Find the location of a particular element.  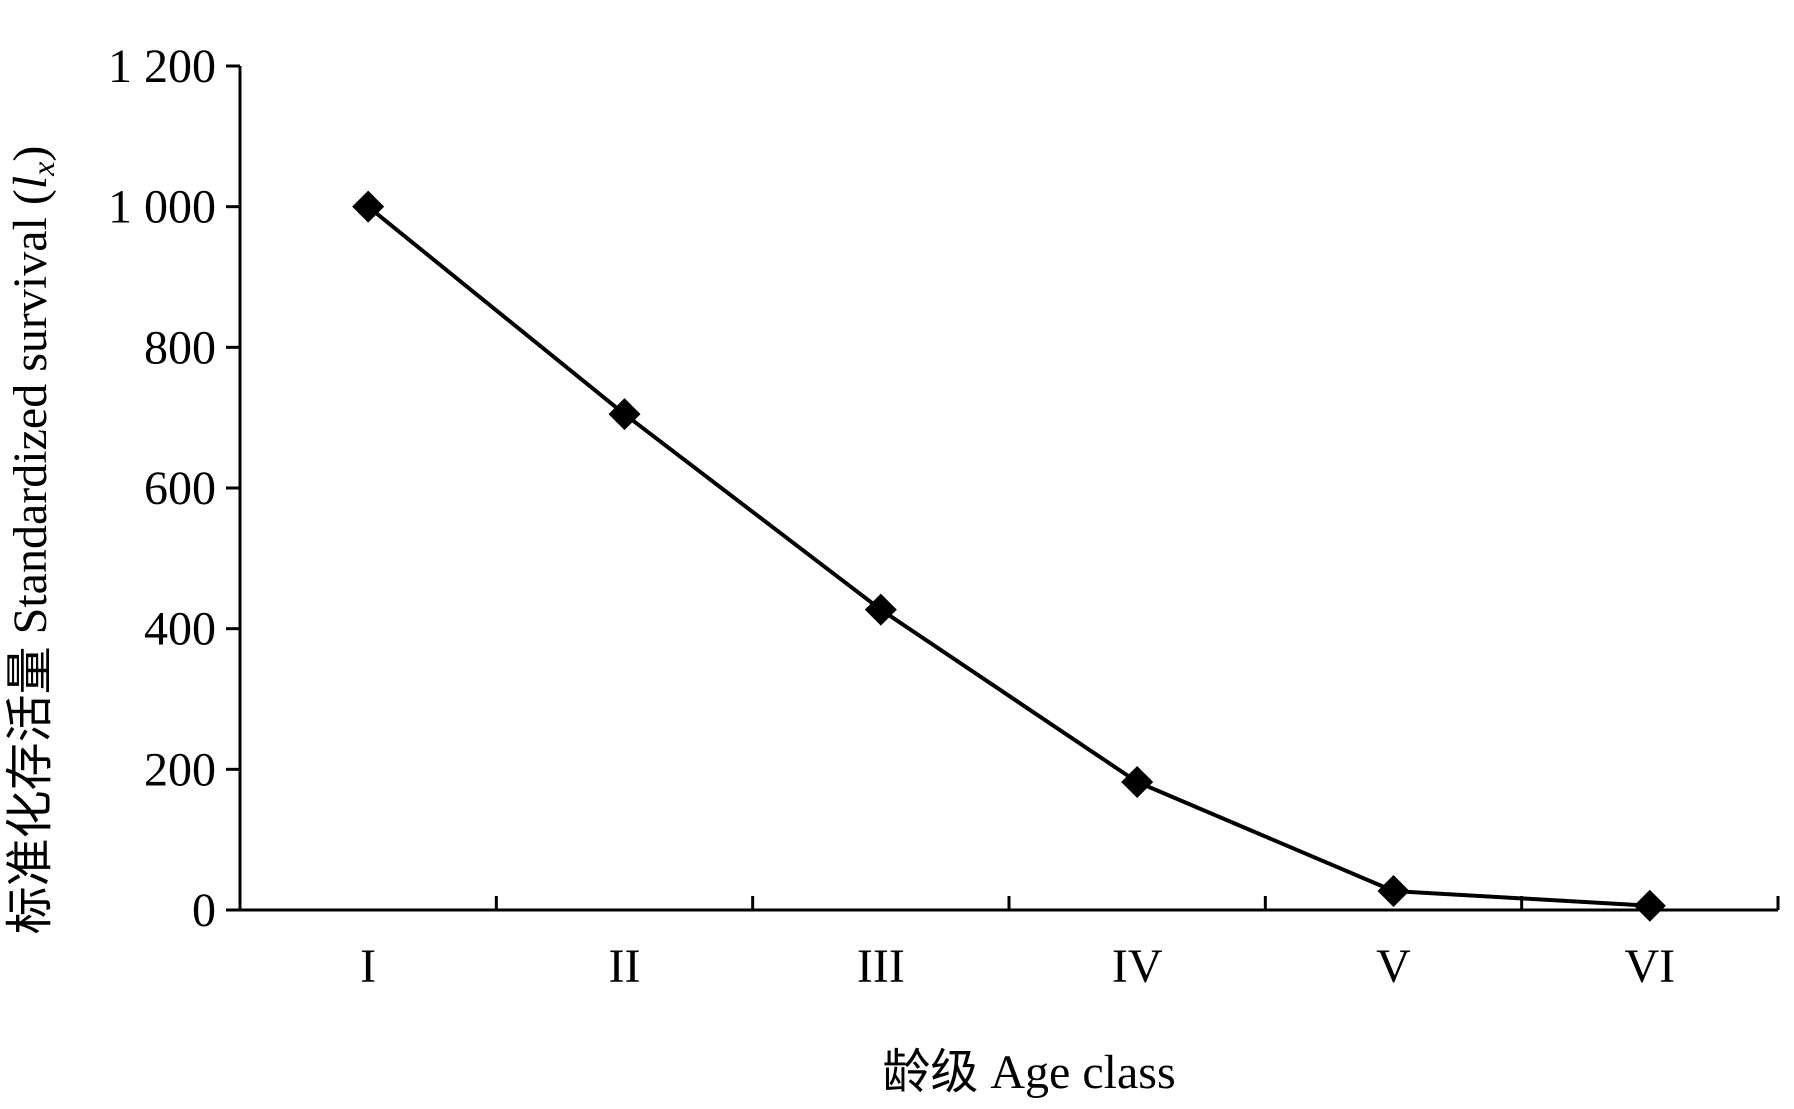

x-ticks: I II III IV V VI is located at coordinates (1070, 944).